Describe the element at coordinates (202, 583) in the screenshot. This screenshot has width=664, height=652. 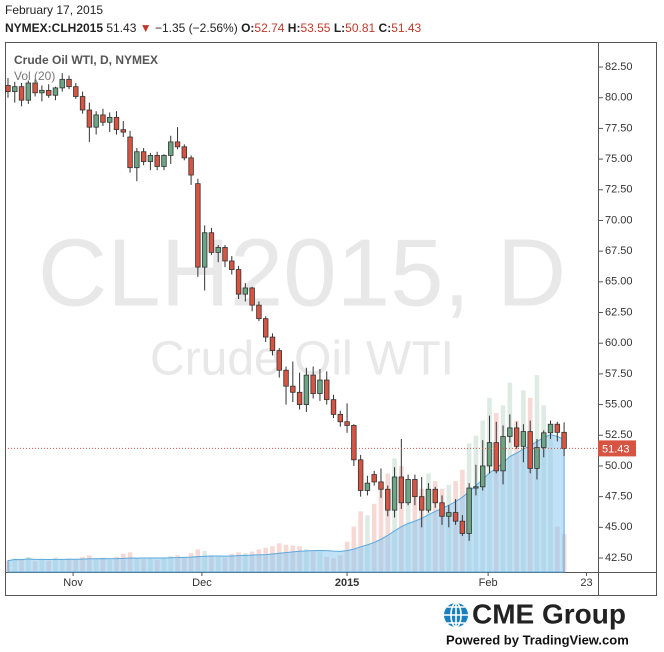
I see `x-tick-label: Dec` at that location.